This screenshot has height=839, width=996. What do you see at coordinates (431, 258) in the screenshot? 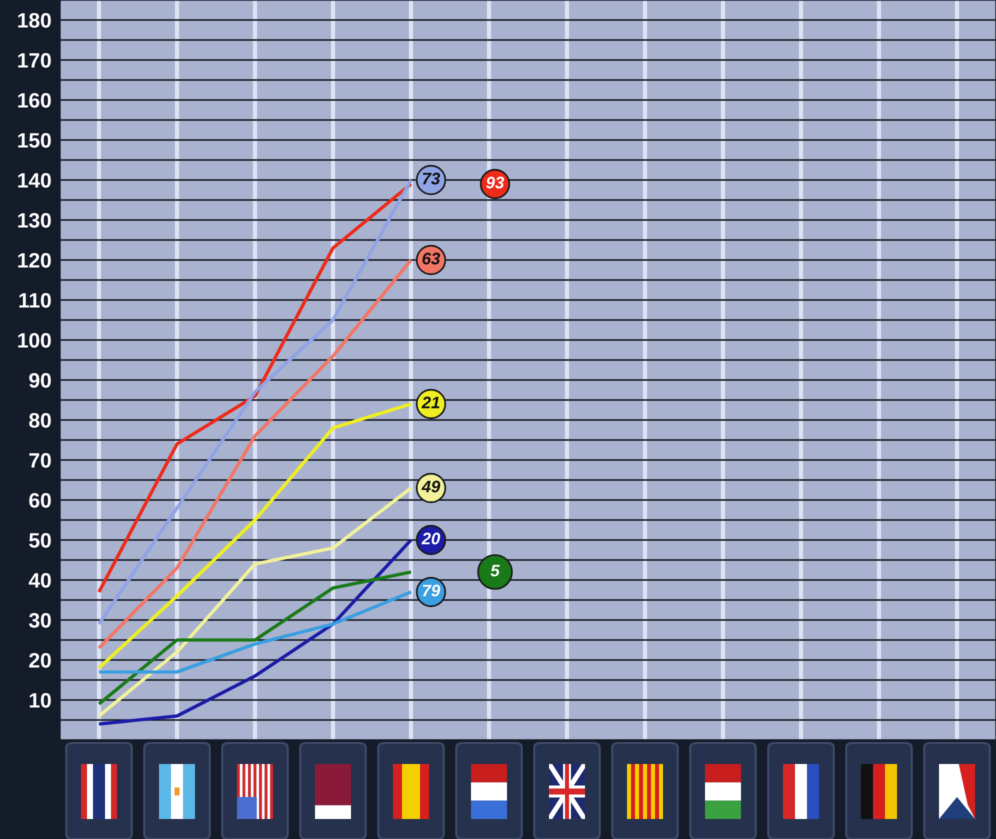
I see `series-label: 63` at bounding box center [431, 258].